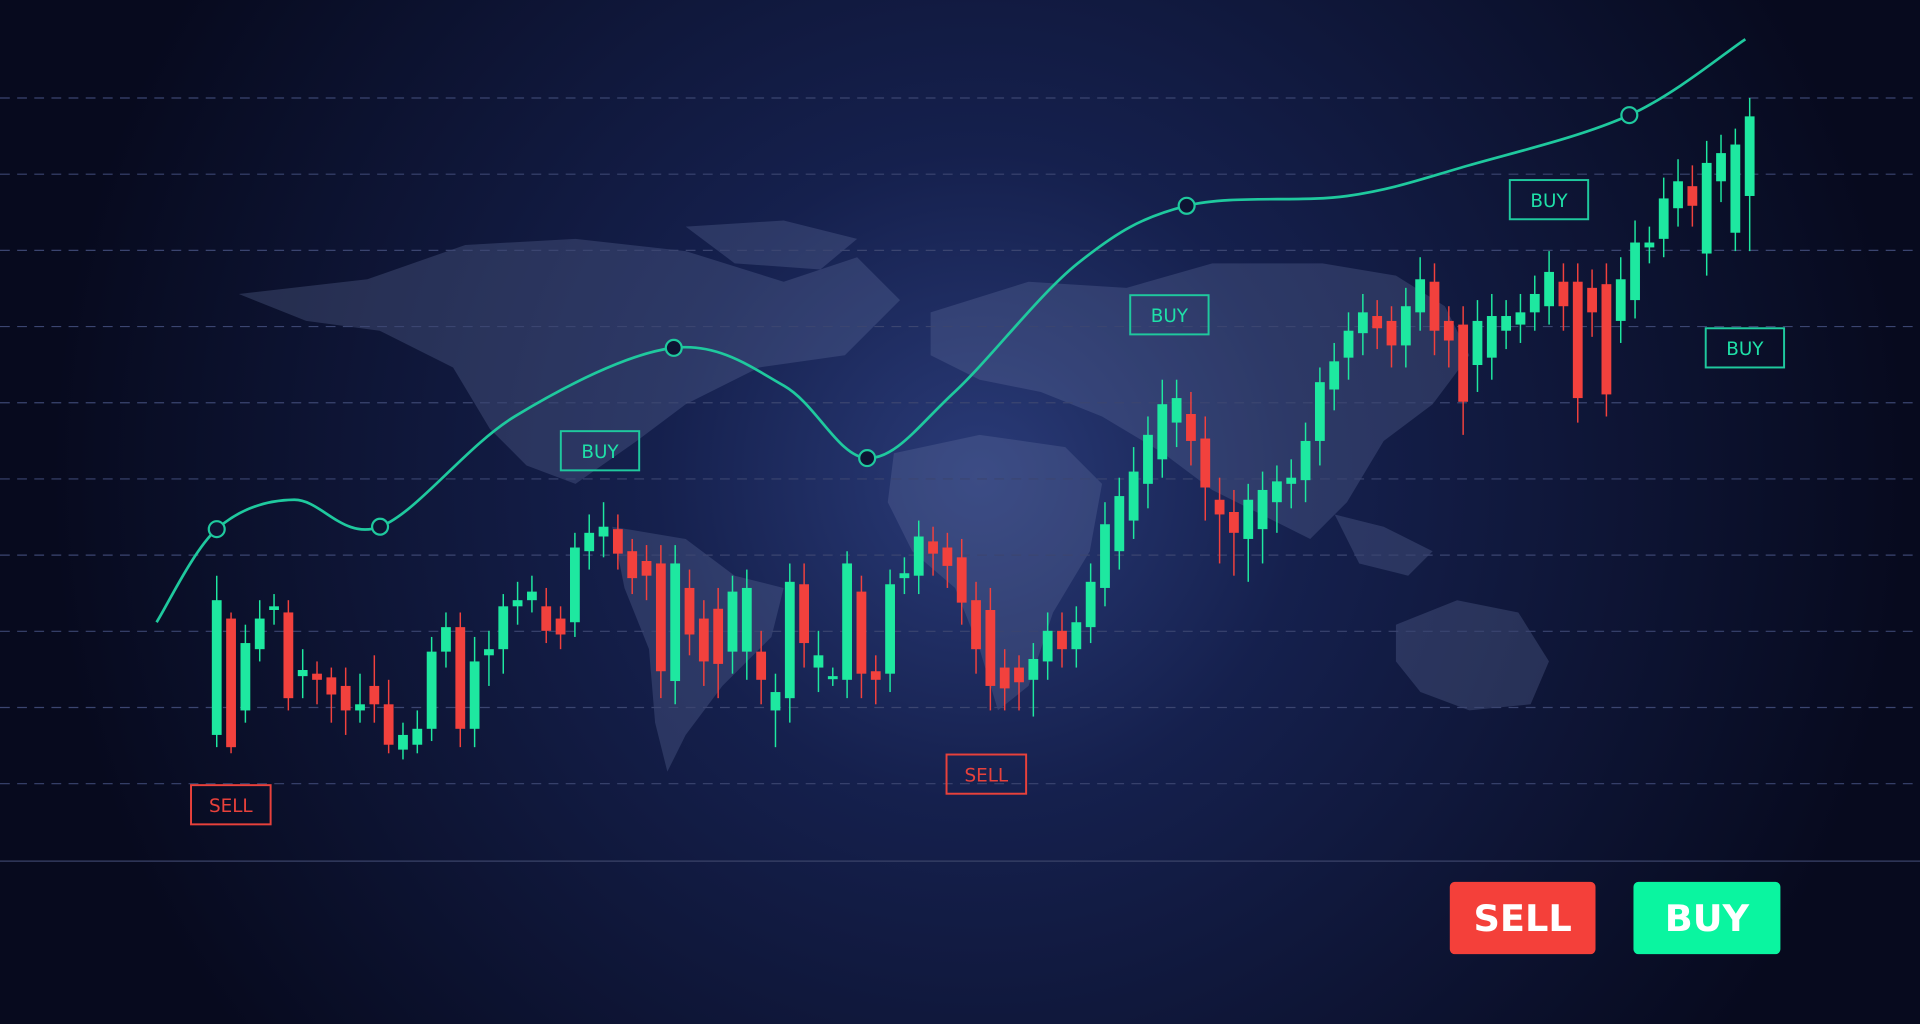 This screenshot has height=1024, width=1920. Describe the element at coordinates (1170, 316) in the screenshot. I see `annotation-label: BUY` at that location.